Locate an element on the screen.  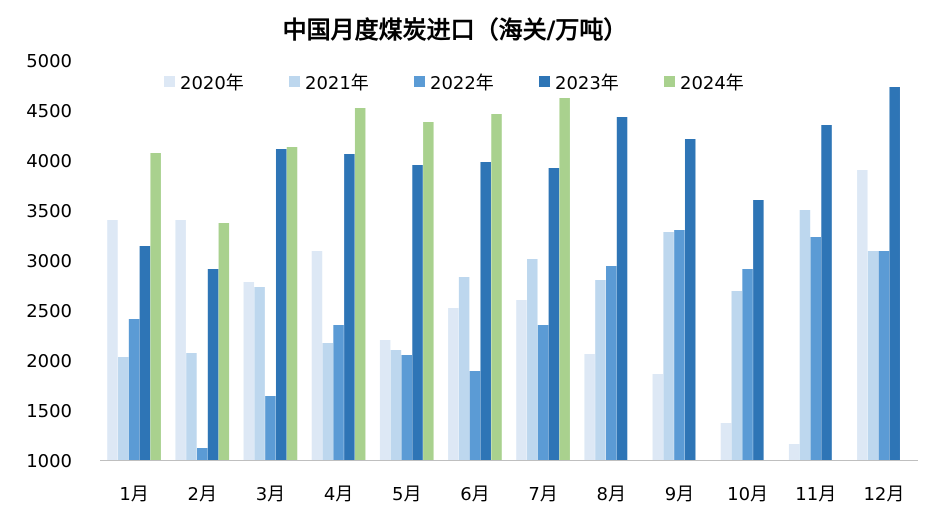
bar-2024年-5月 is located at coordinates (428, 291).